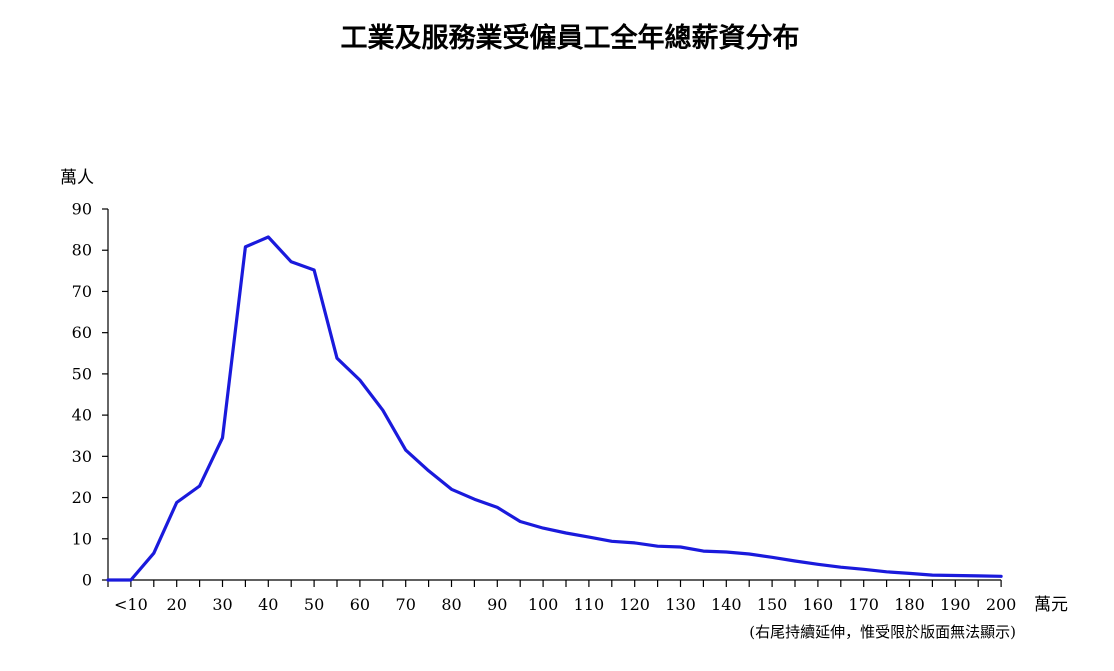 Image resolution: width=1114 pixels, height=671 pixels. Describe the element at coordinates (82, 250) in the screenshot. I see `y-tick-label: 80` at that location.